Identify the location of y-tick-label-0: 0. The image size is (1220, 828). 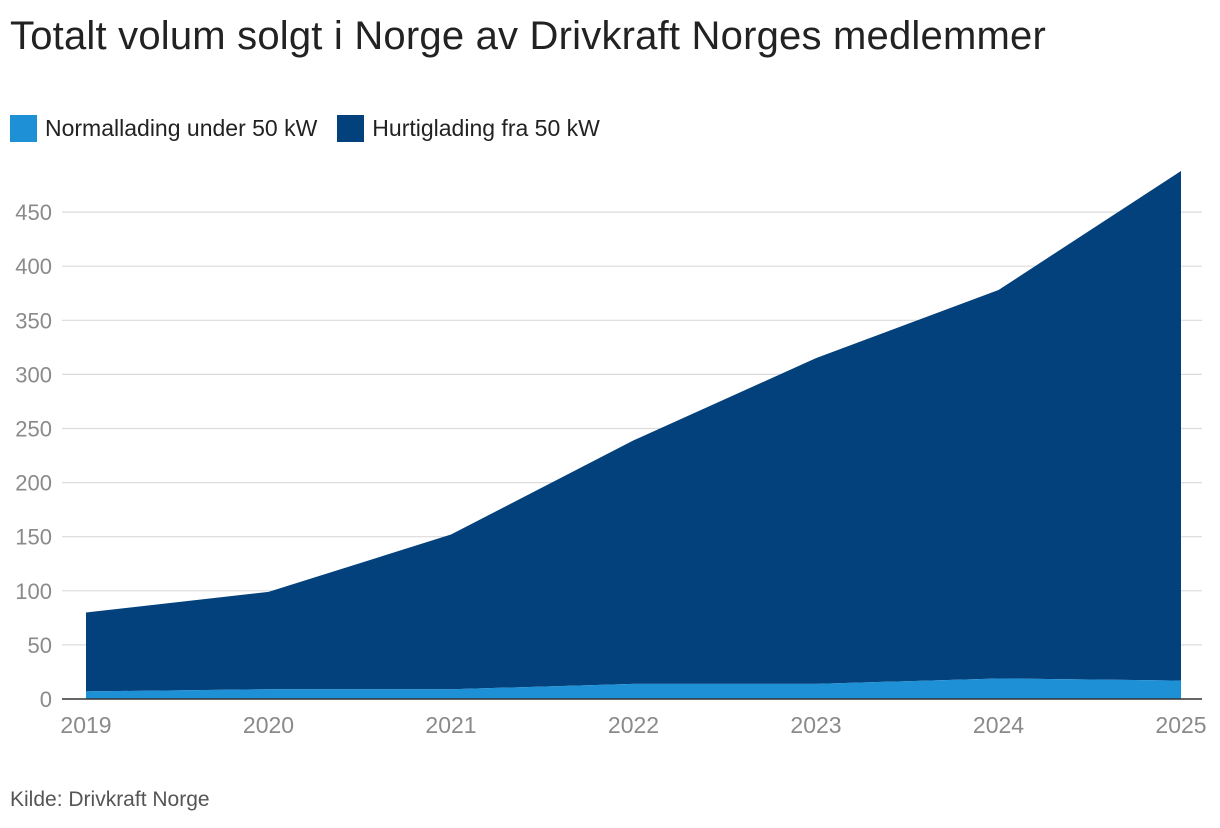
(46, 699).